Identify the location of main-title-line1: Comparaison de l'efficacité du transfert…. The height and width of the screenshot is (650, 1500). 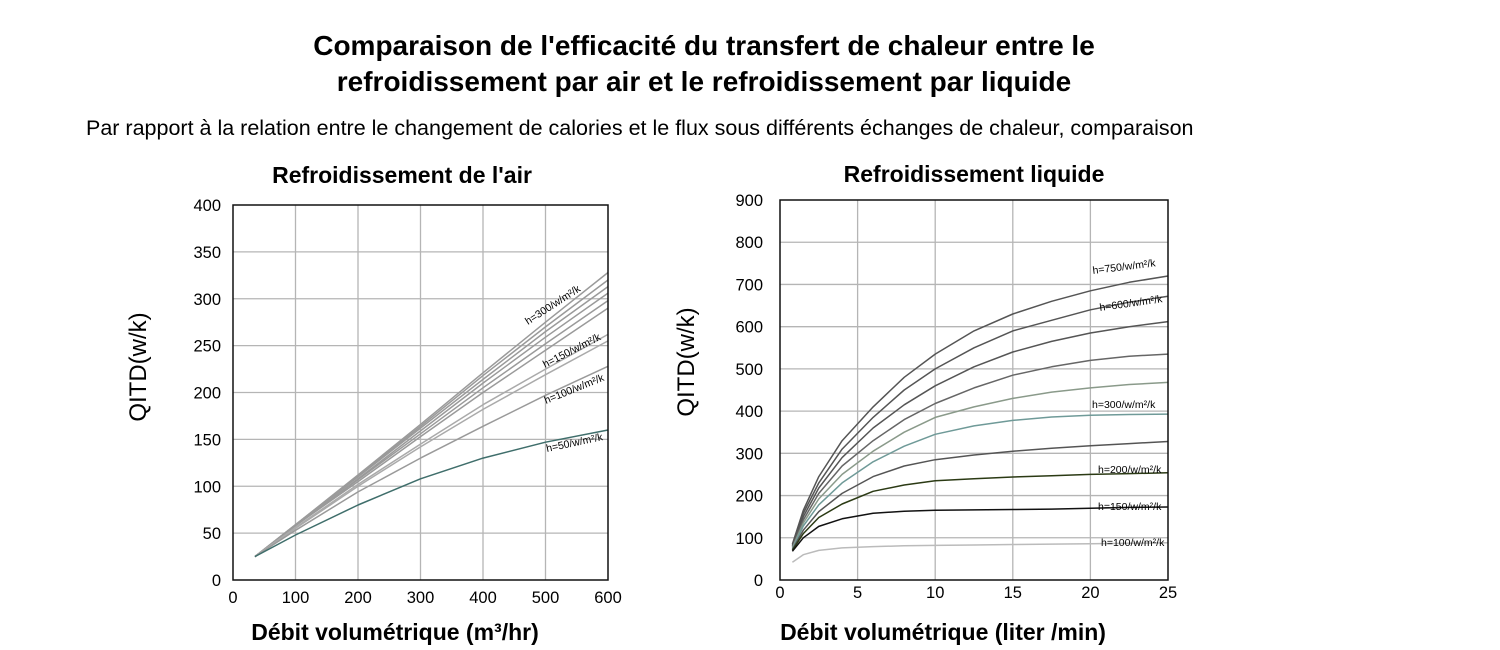
(704, 45).